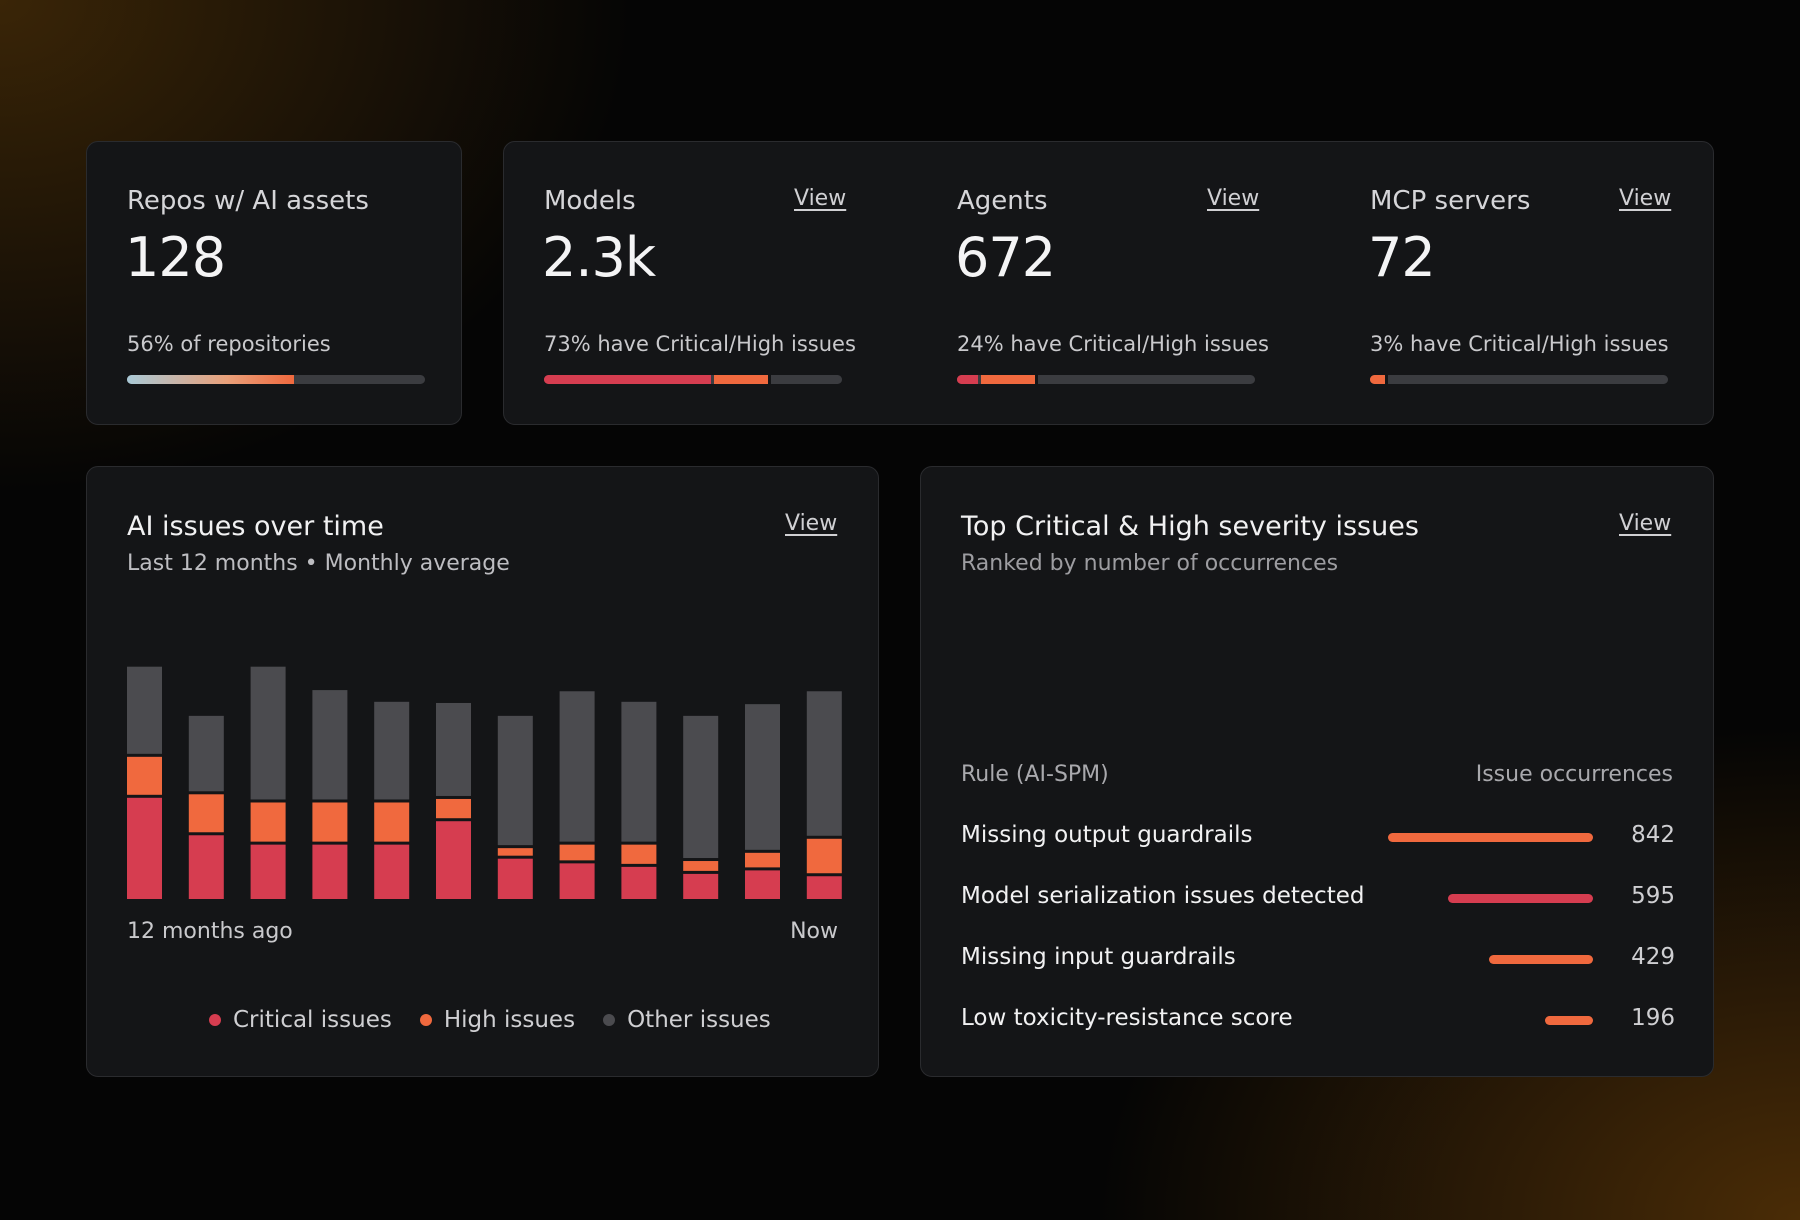 This screenshot has height=1220, width=1800. What do you see at coordinates (609, 1020) in the screenshot?
I see `other-dot-icon` at bounding box center [609, 1020].